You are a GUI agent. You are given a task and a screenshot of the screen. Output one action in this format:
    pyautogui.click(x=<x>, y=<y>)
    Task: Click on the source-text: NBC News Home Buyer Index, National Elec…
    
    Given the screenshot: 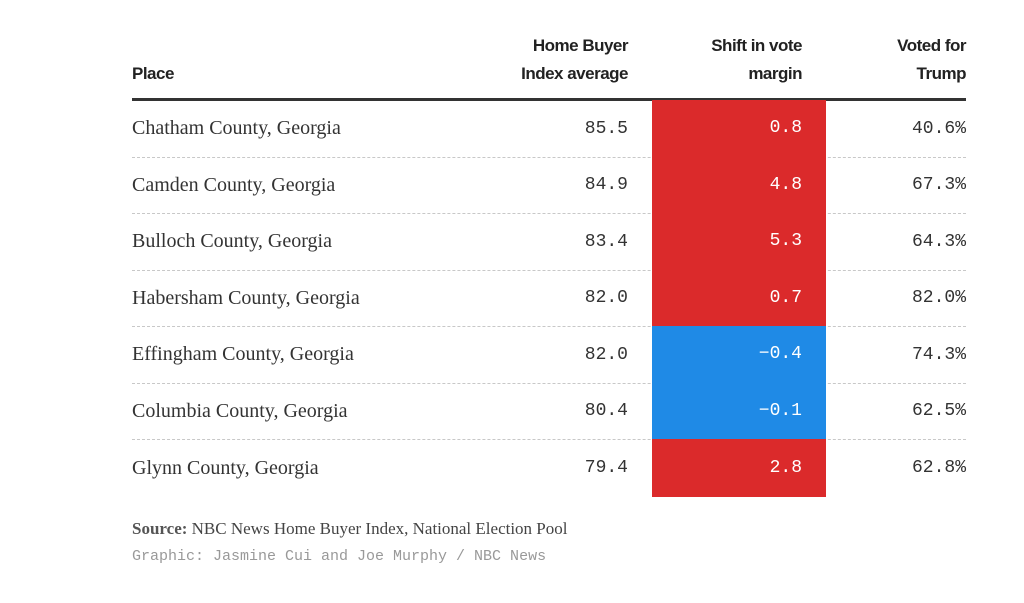 What is the action you would take?
    pyautogui.click(x=377, y=528)
    